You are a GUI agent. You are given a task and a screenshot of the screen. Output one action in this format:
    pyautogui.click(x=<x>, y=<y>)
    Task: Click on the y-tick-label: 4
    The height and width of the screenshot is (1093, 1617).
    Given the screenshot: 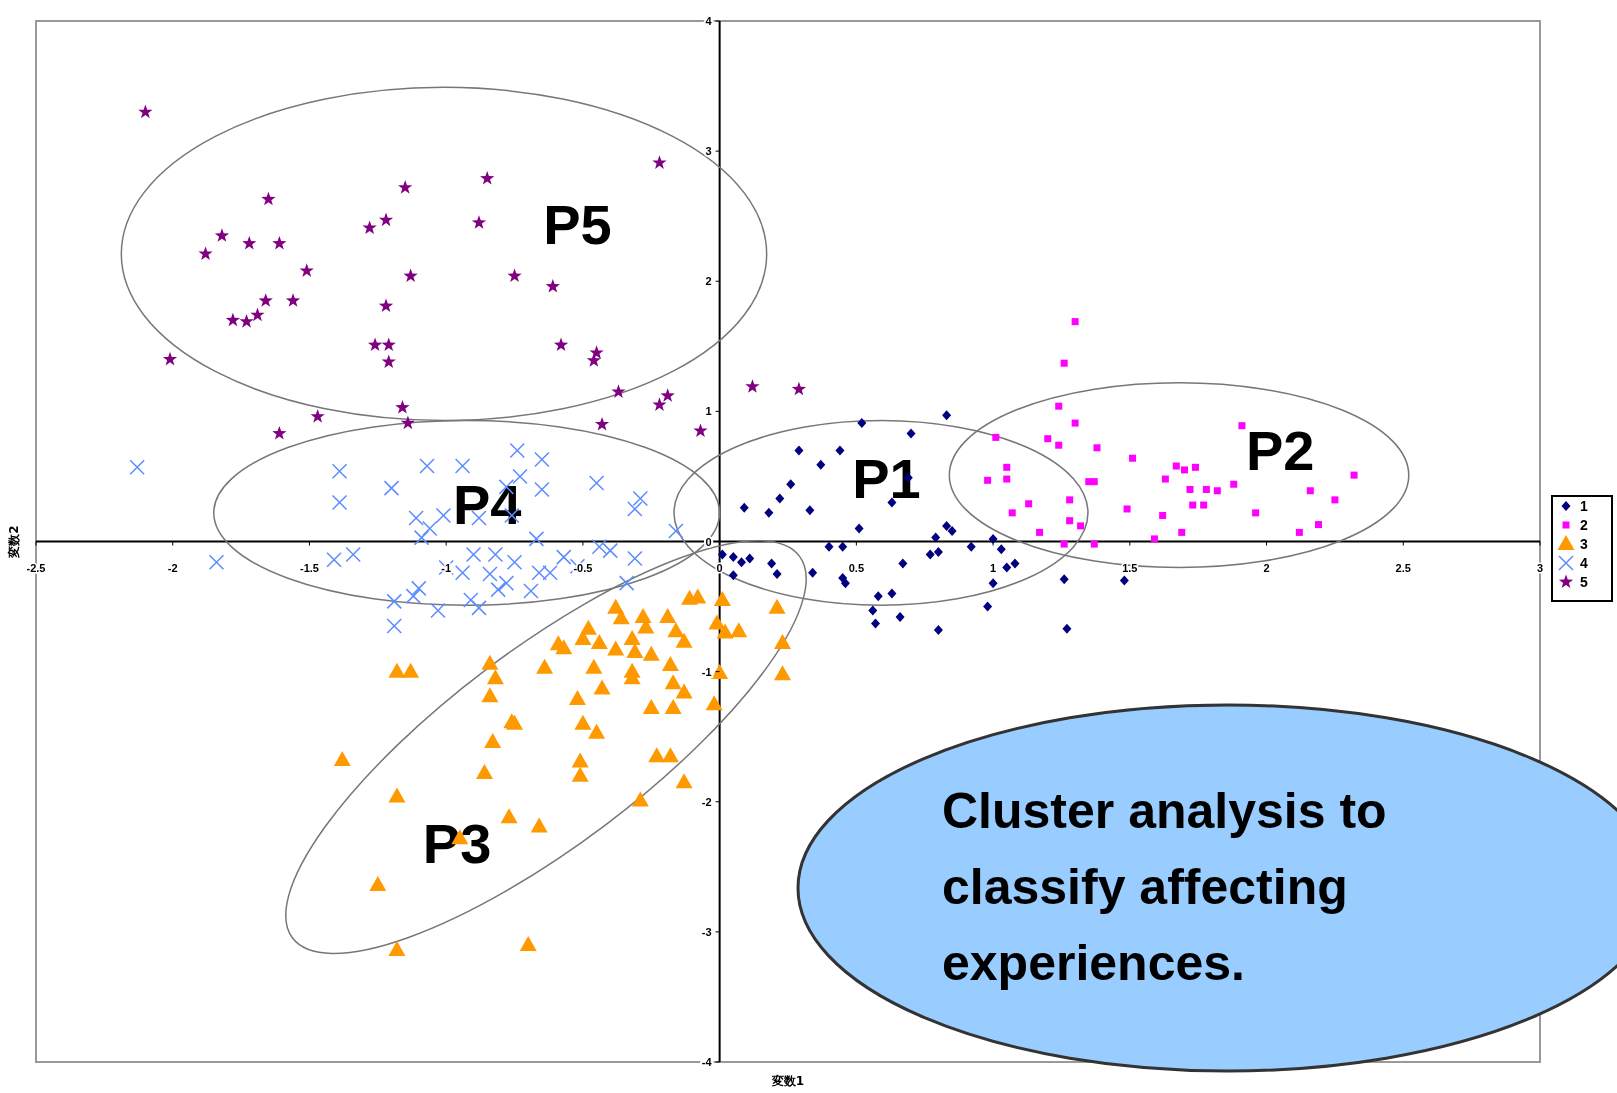 What is the action you would take?
    pyautogui.click(x=709, y=21)
    